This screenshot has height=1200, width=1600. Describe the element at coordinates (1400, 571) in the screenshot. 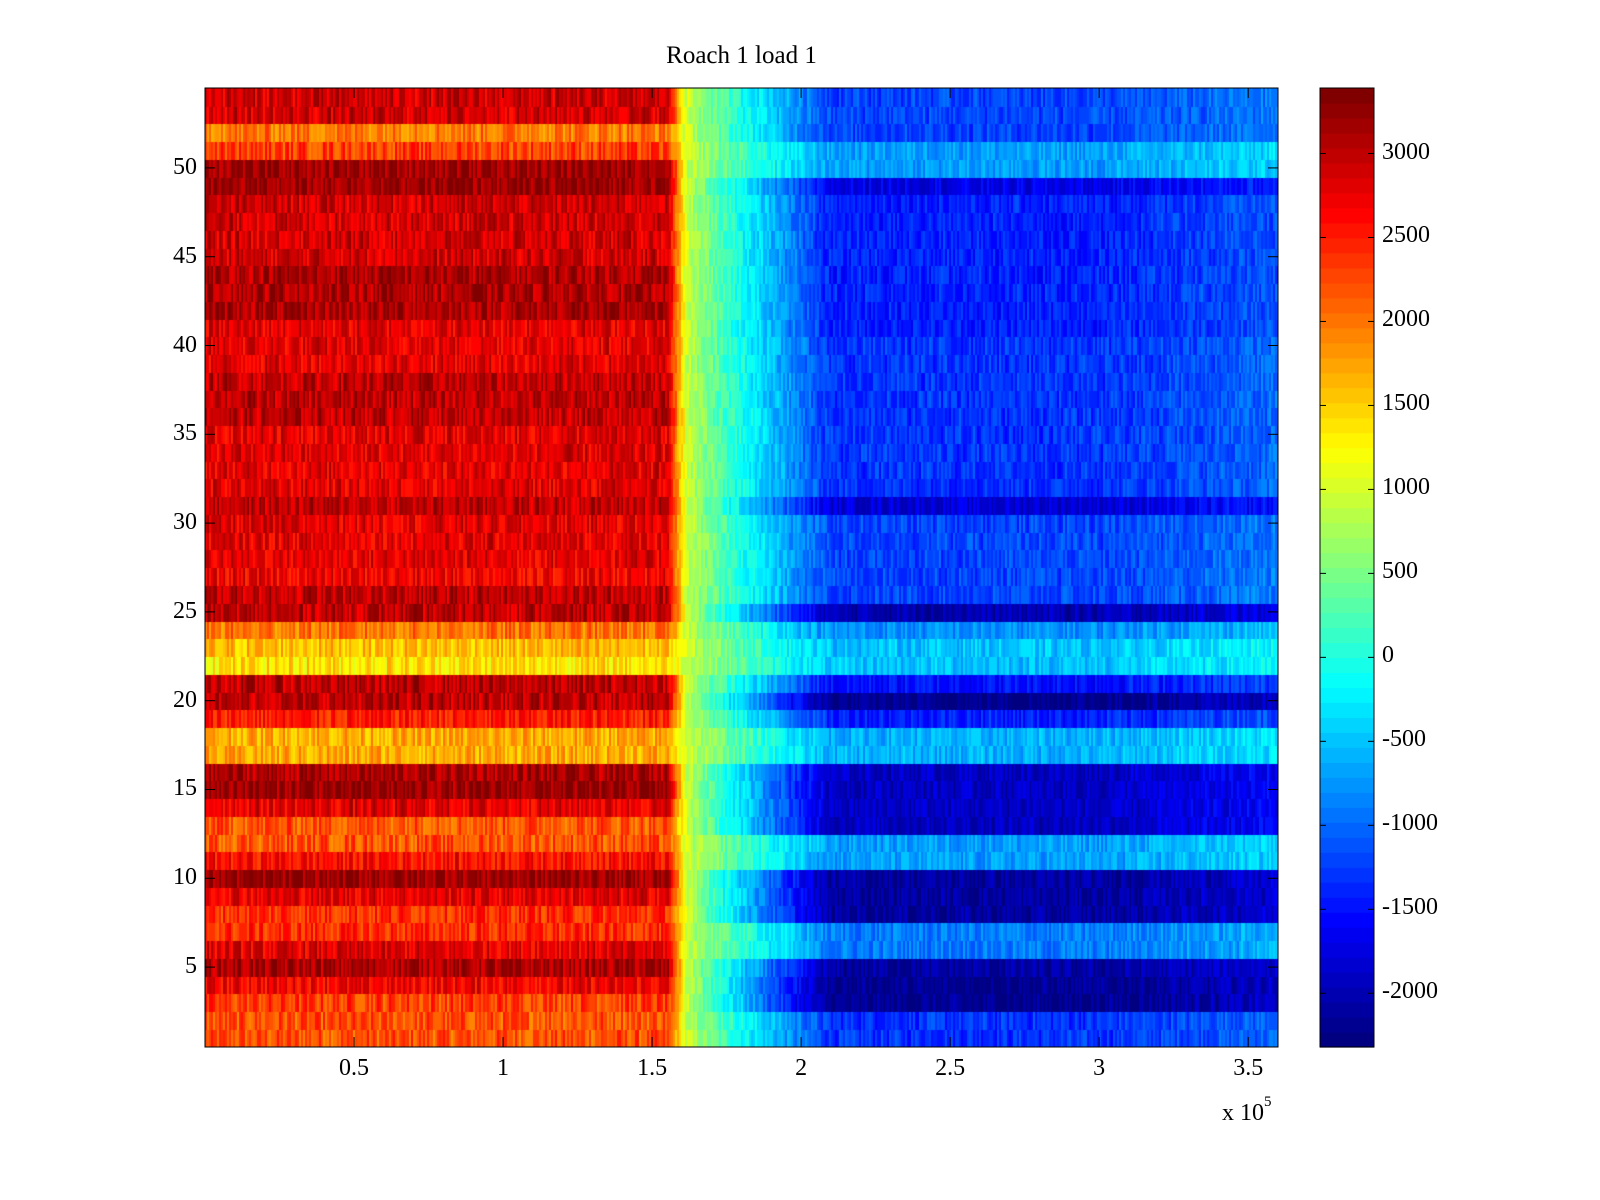

I see `colorbar-tick-label: 500` at that location.